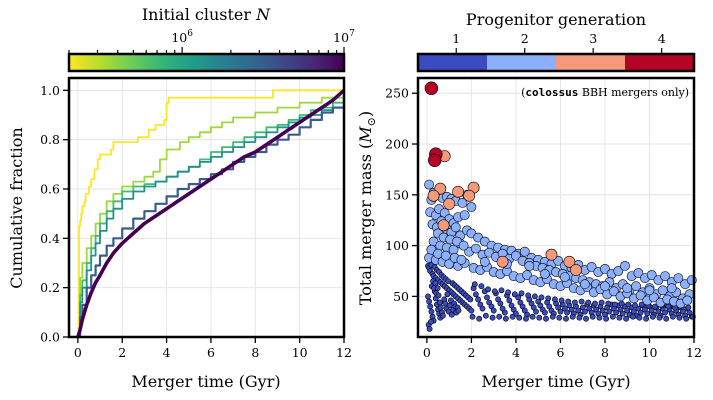  I want to click on right-xlabel: Merger time (Gyr), so click(555, 381).